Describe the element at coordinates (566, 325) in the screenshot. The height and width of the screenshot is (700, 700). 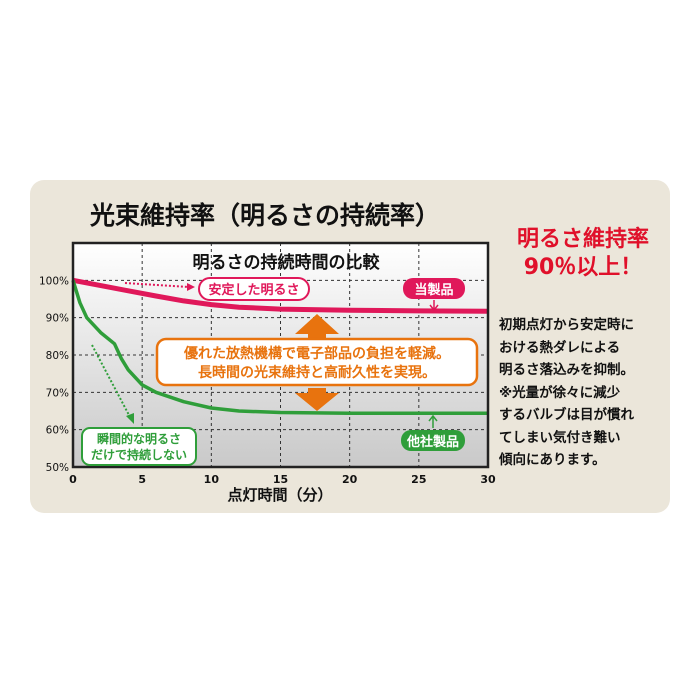
I see `description-line: 初期点灯から安定時に` at that location.